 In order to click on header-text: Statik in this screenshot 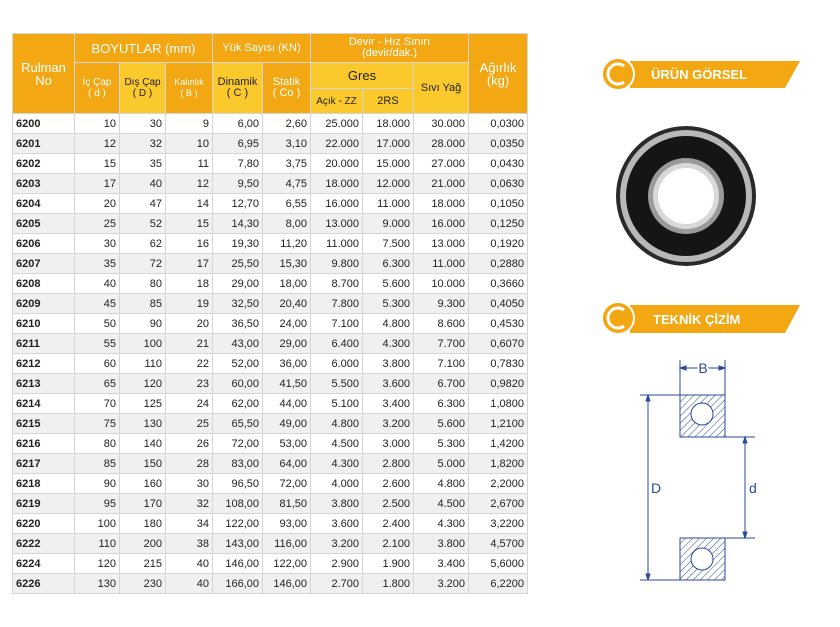, I will do `click(286, 82)`.